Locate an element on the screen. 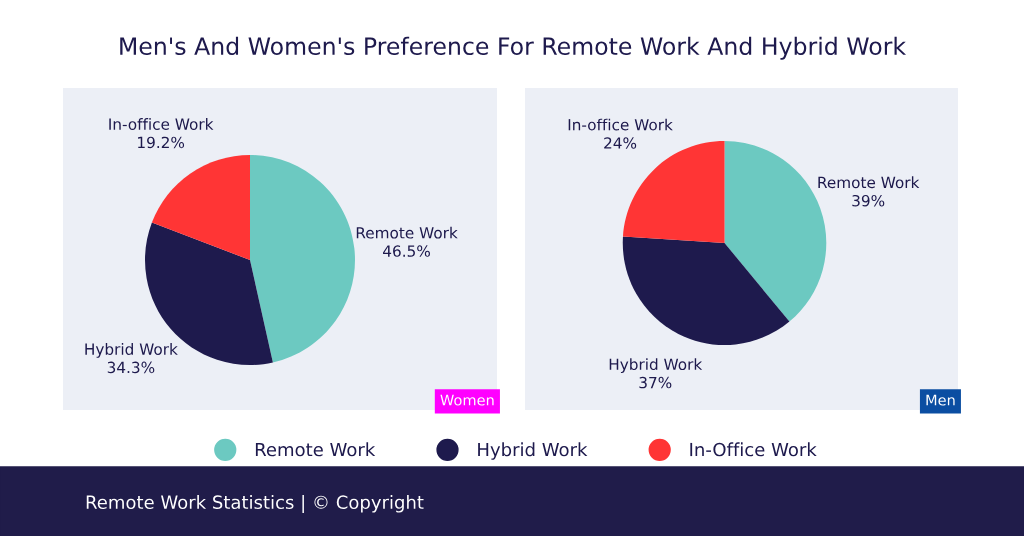 The height and width of the screenshot is (536, 1024). slice-label: Remote Work is located at coordinates (869, 182).